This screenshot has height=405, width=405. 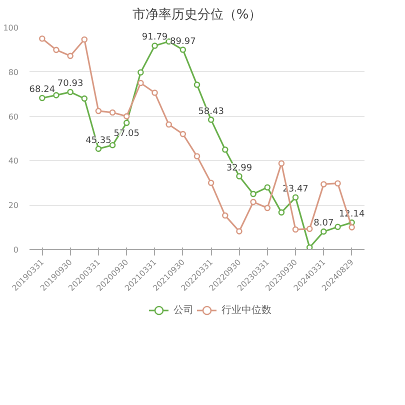 I want to click on data-label: 45.35, so click(x=99, y=141).